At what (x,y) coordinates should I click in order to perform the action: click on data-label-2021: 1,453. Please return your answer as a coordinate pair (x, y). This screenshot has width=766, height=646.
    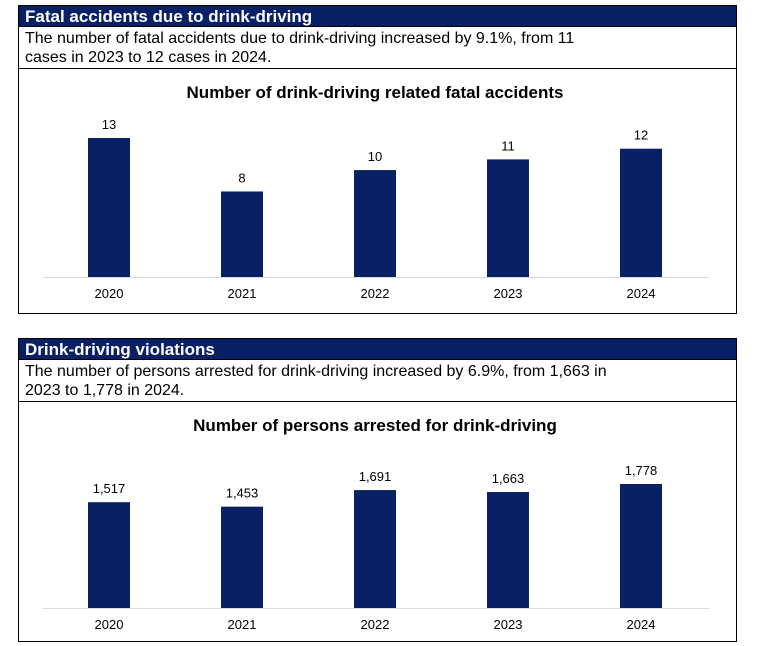
    Looking at the image, I should click on (242, 493).